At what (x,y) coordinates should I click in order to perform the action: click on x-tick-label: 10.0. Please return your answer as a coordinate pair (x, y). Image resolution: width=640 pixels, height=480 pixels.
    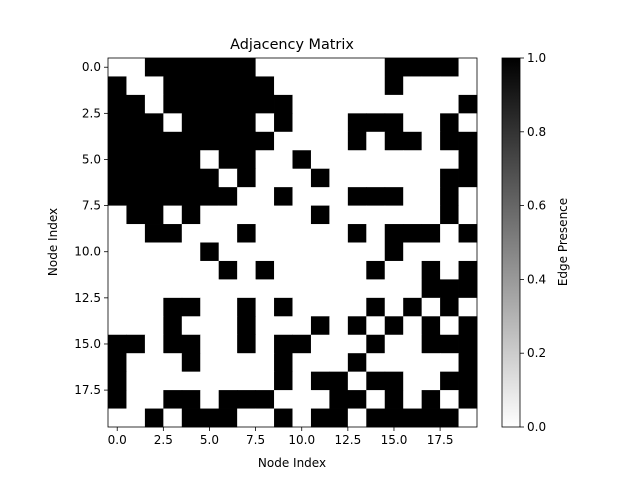
    Looking at the image, I should click on (301, 440).